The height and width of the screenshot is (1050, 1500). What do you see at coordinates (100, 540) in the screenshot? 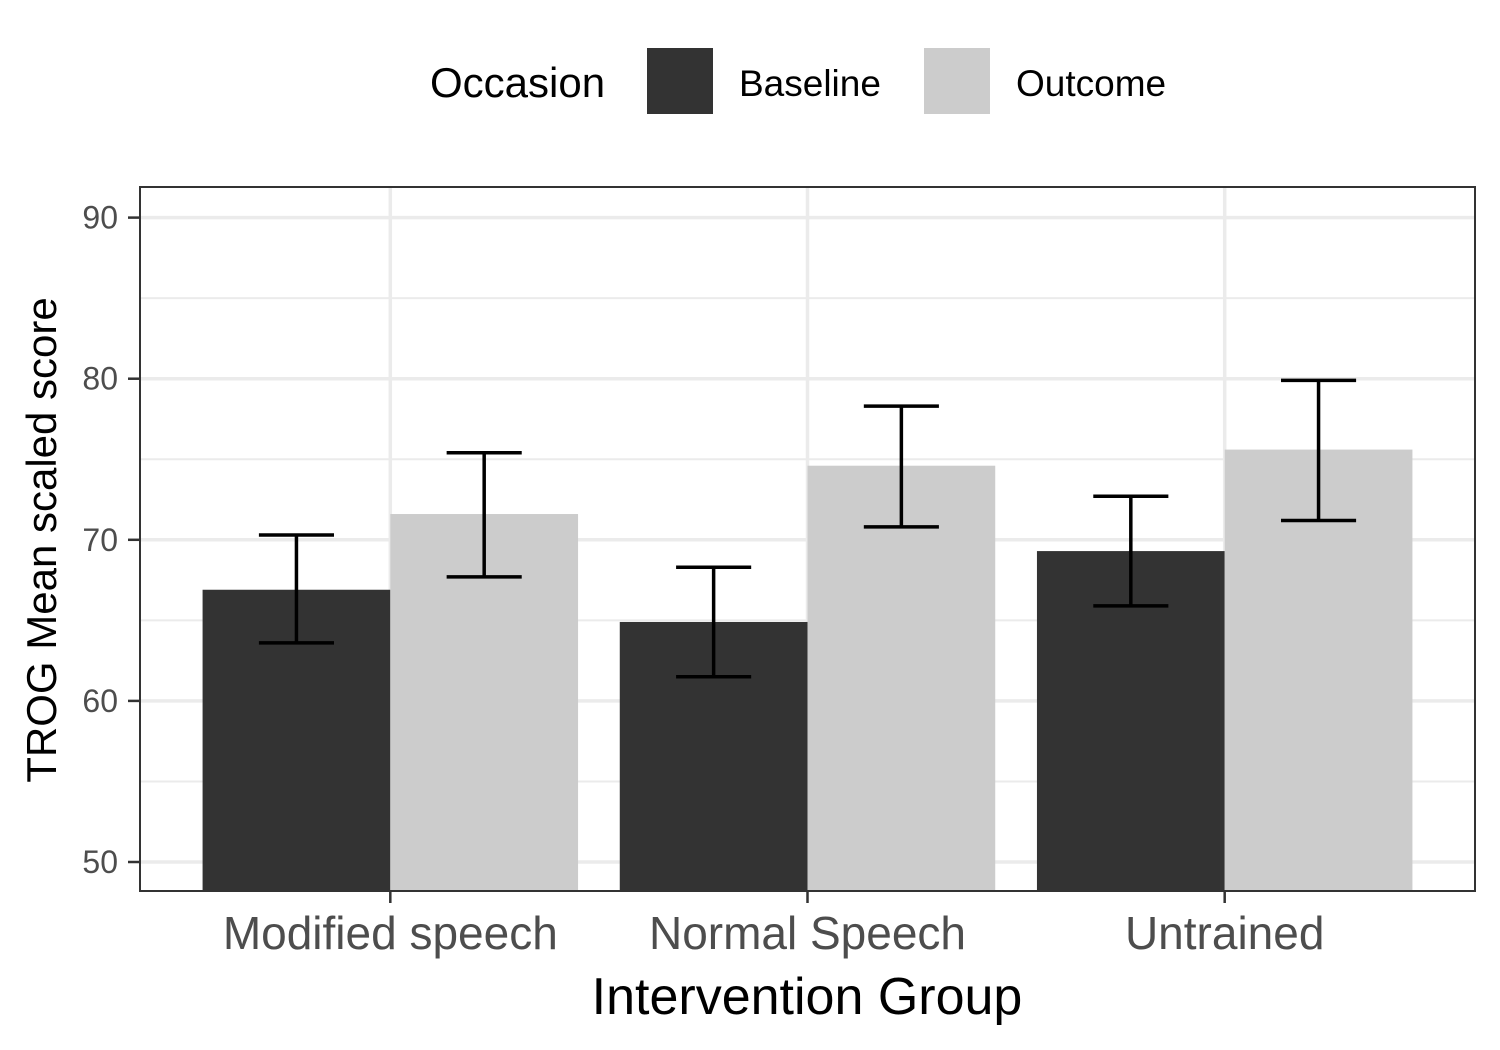
I see `y-tick-label: 70` at bounding box center [100, 540].